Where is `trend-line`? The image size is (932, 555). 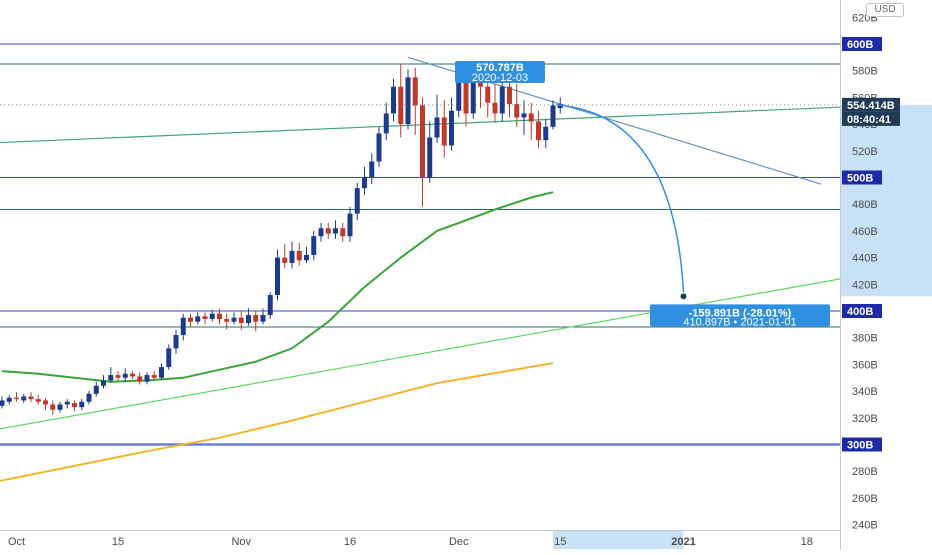 trend-line is located at coordinates (466, 123).